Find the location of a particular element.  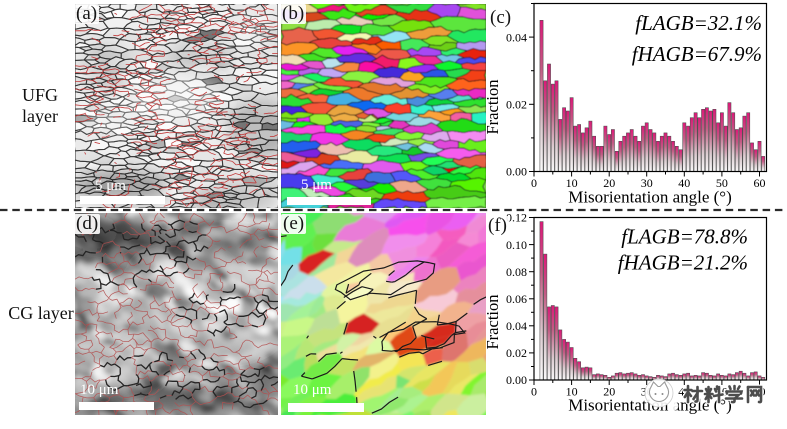

svg-text: fHAGB=21.2% is located at coordinates (683, 263).